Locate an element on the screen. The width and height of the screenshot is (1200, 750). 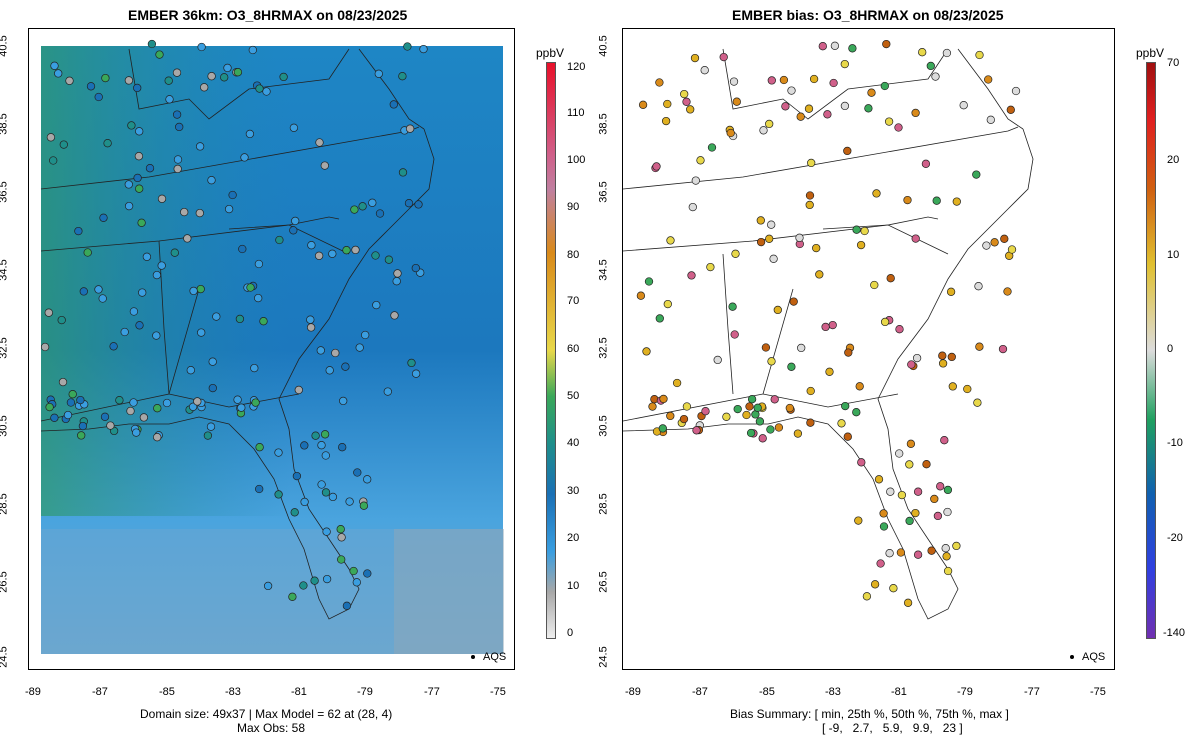
colorbar-tick: 10 is located at coordinates (573, 586).